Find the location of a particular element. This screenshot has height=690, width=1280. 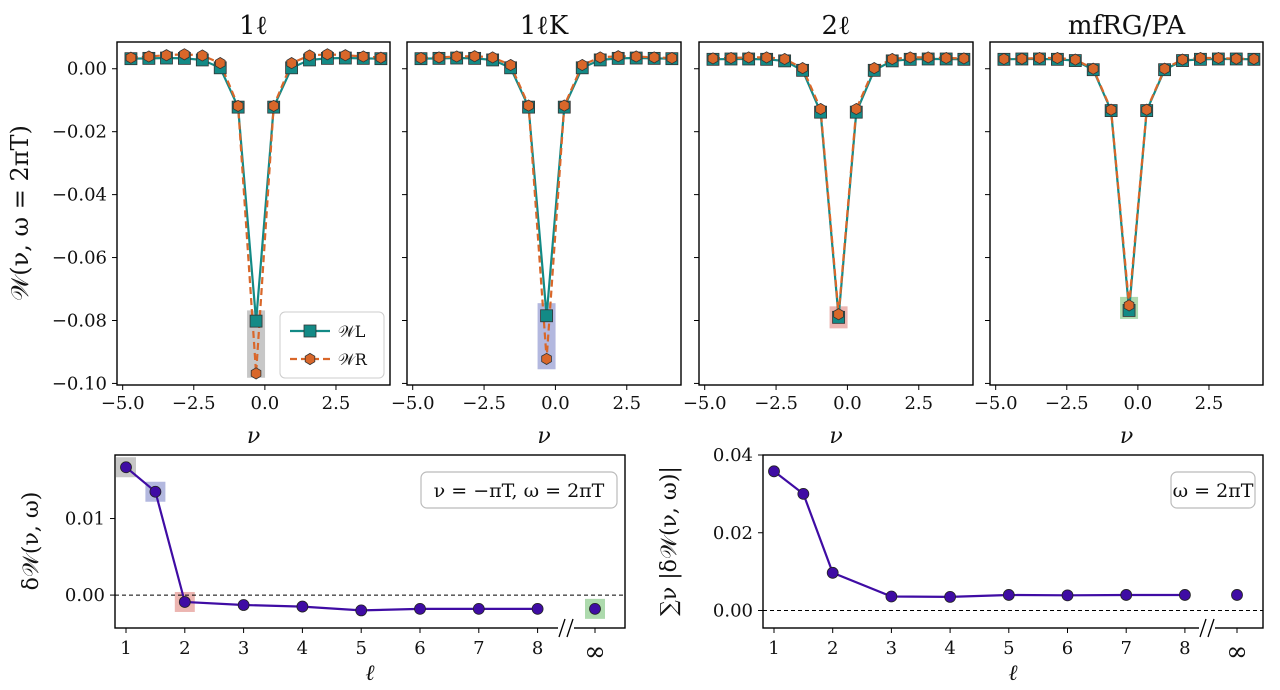

annotation-text: ν = −πT, ω = 2πT is located at coordinates (519, 491).